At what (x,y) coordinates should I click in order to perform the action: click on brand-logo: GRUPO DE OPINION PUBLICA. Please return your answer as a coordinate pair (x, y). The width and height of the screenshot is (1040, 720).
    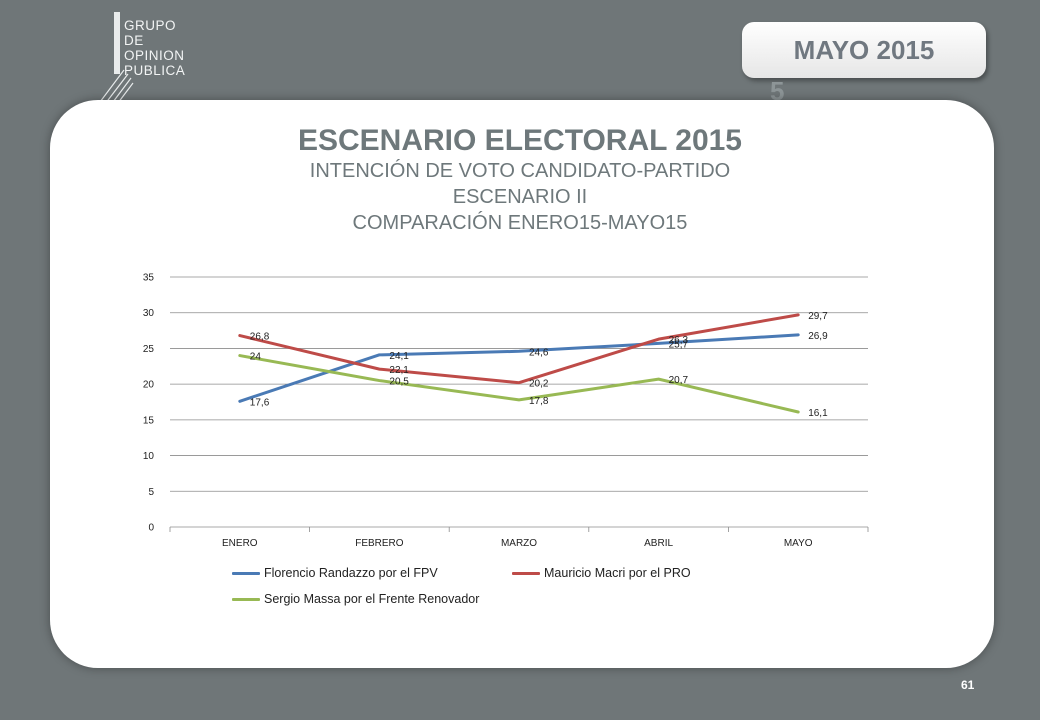
    Looking at the image, I should click on (160, 59).